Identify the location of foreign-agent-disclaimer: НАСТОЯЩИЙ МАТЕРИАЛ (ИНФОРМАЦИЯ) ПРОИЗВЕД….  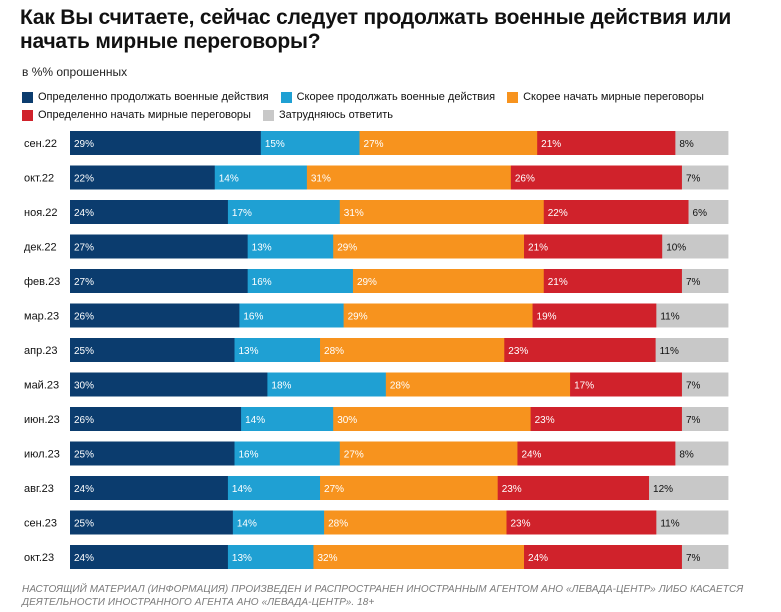
(383, 596).